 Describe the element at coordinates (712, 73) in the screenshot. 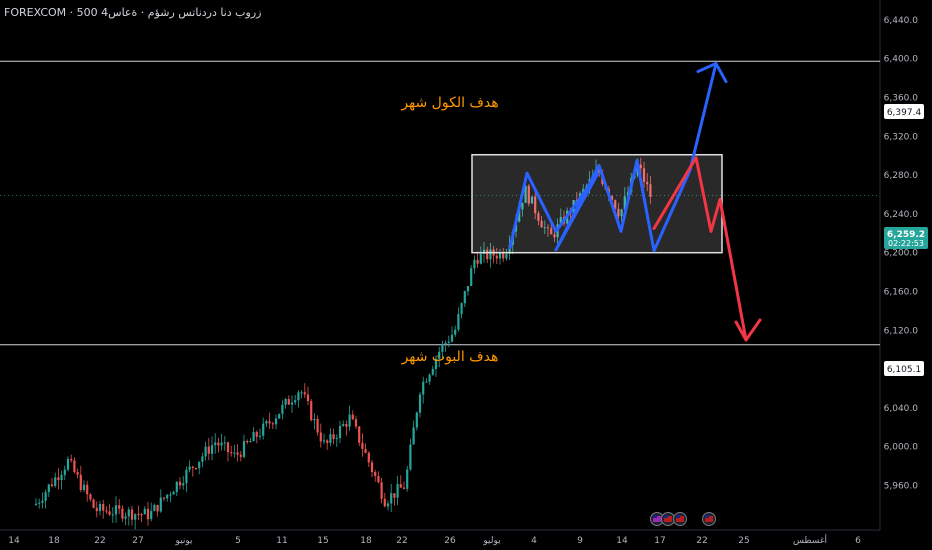

I see `call-arrow-head` at that location.